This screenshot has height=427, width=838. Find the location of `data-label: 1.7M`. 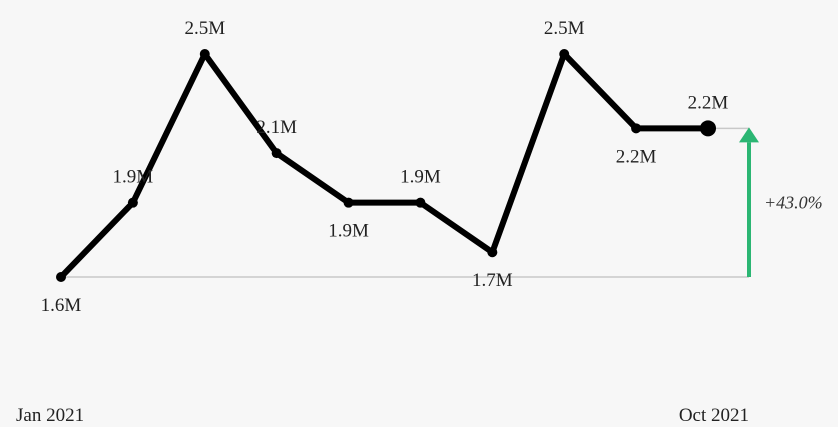

data-label: 1.7M is located at coordinates (492, 280).